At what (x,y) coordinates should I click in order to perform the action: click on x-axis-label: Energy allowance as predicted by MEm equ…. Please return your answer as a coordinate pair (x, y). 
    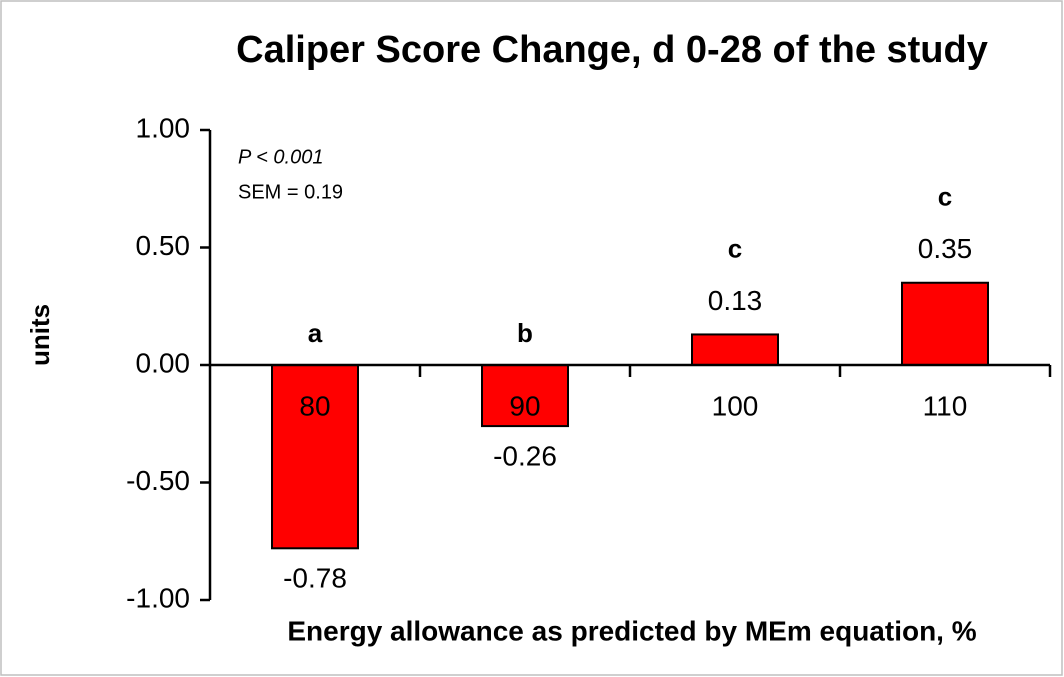
    Looking at the image, I should click on (631, 630).